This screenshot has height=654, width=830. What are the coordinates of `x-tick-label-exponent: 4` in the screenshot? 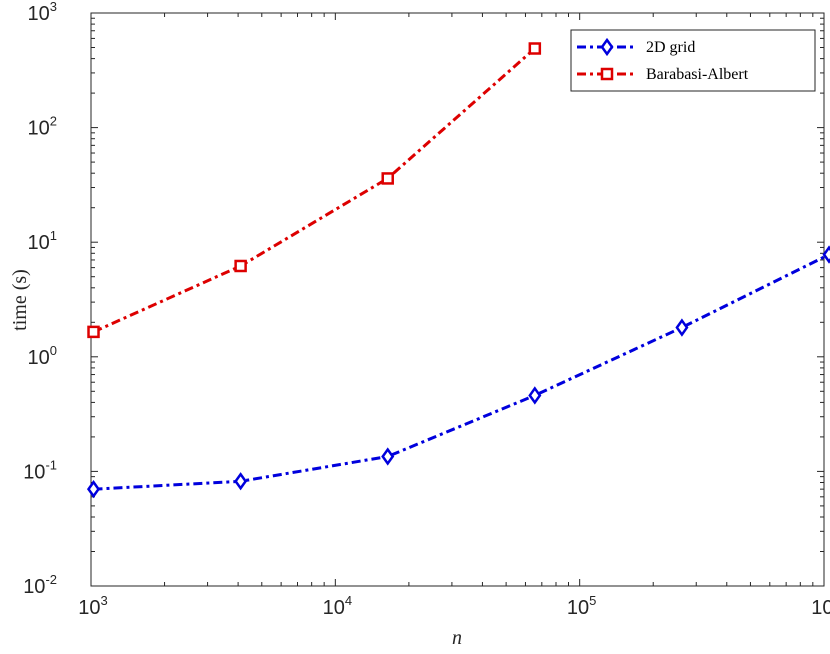 It's located at (348, 600).